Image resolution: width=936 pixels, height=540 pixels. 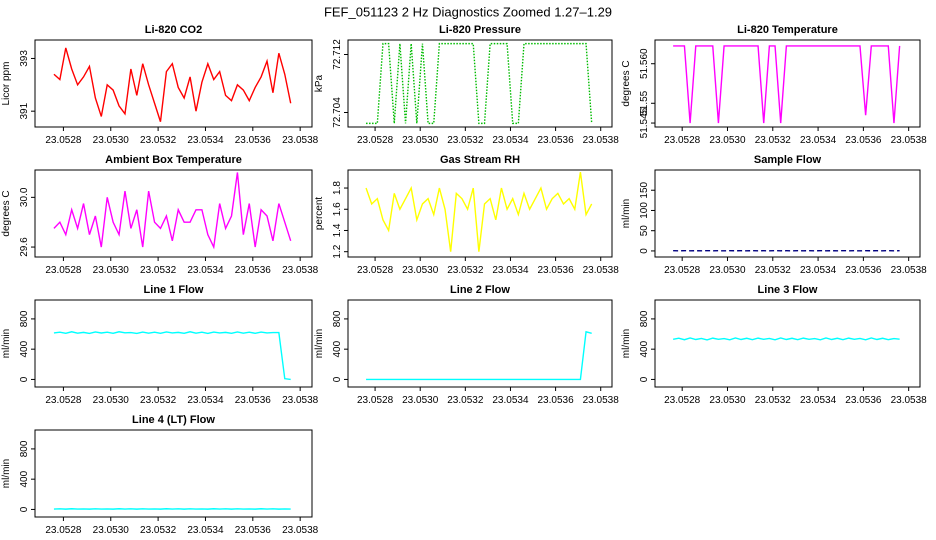 What do you see at coordinates (24, 197) in the screenshot?
I see `y-tick-label: 30.0` at bounding box center [24, 197].